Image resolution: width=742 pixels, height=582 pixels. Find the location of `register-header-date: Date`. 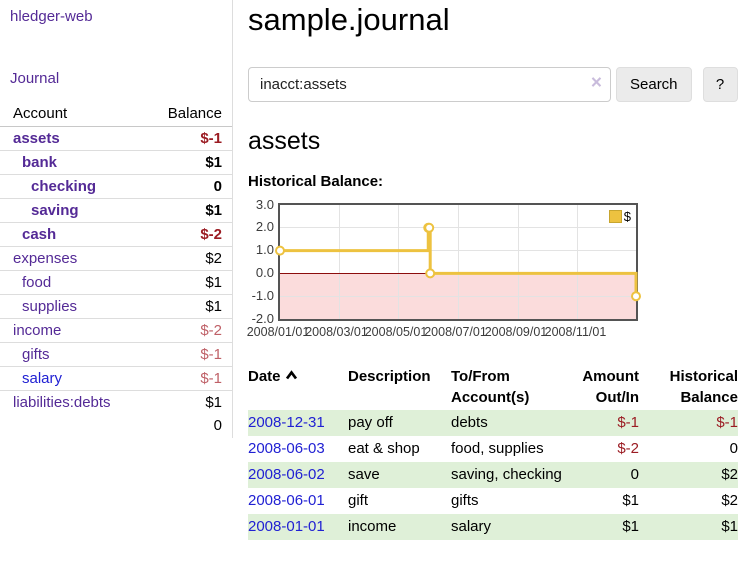

register-header-date: Date is located at coordinates (298, 387).